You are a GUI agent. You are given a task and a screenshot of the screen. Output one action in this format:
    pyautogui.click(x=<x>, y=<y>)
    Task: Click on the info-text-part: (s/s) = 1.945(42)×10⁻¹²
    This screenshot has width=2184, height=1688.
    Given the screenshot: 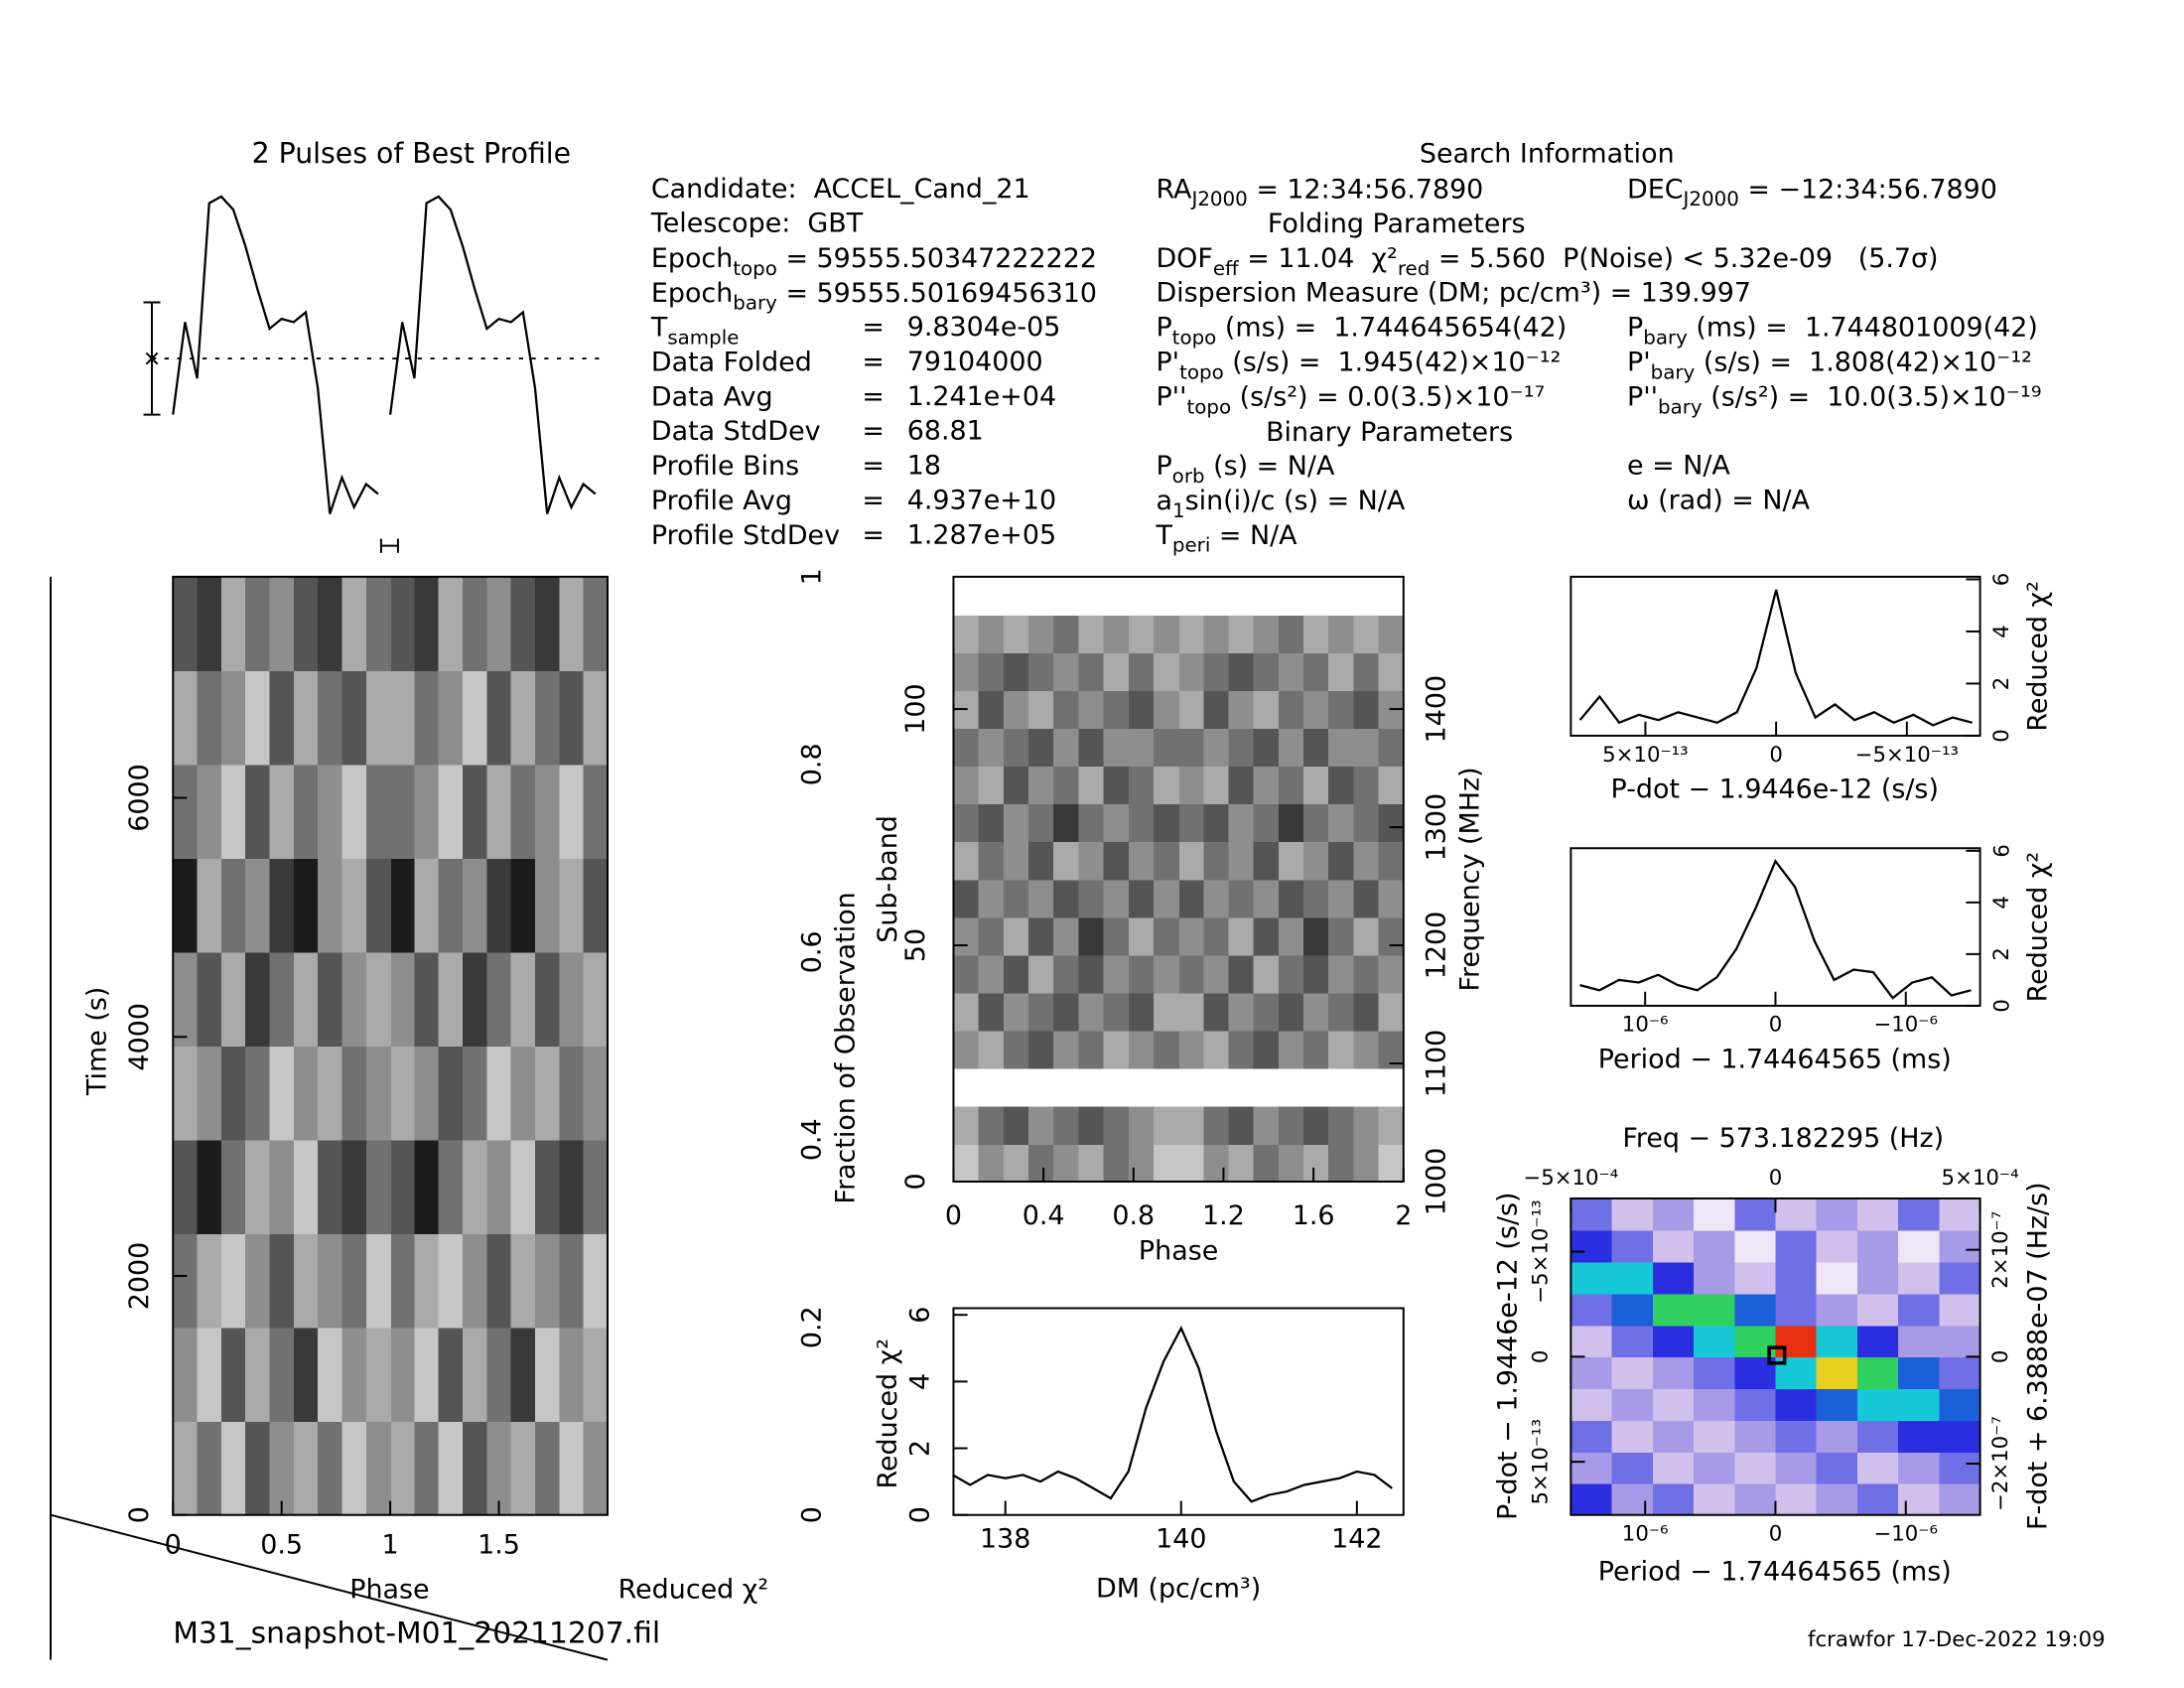 What is the action you would take?
    pyautogui.click(x=1393, y=362)
    